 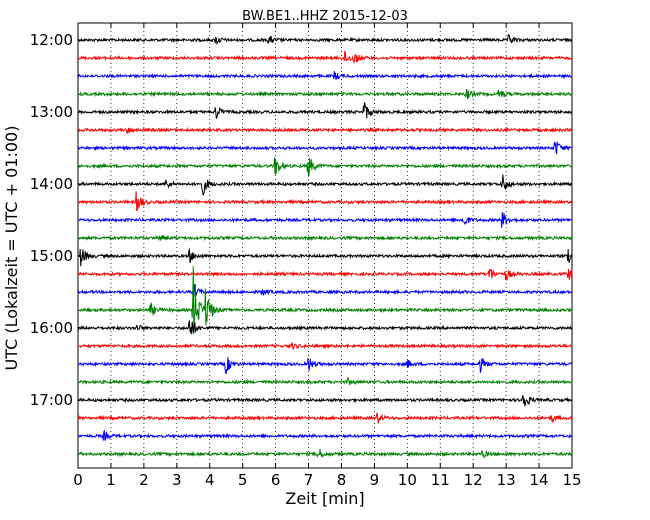 I want to click on x-tick-label: 9, so click(x=375, y=480).